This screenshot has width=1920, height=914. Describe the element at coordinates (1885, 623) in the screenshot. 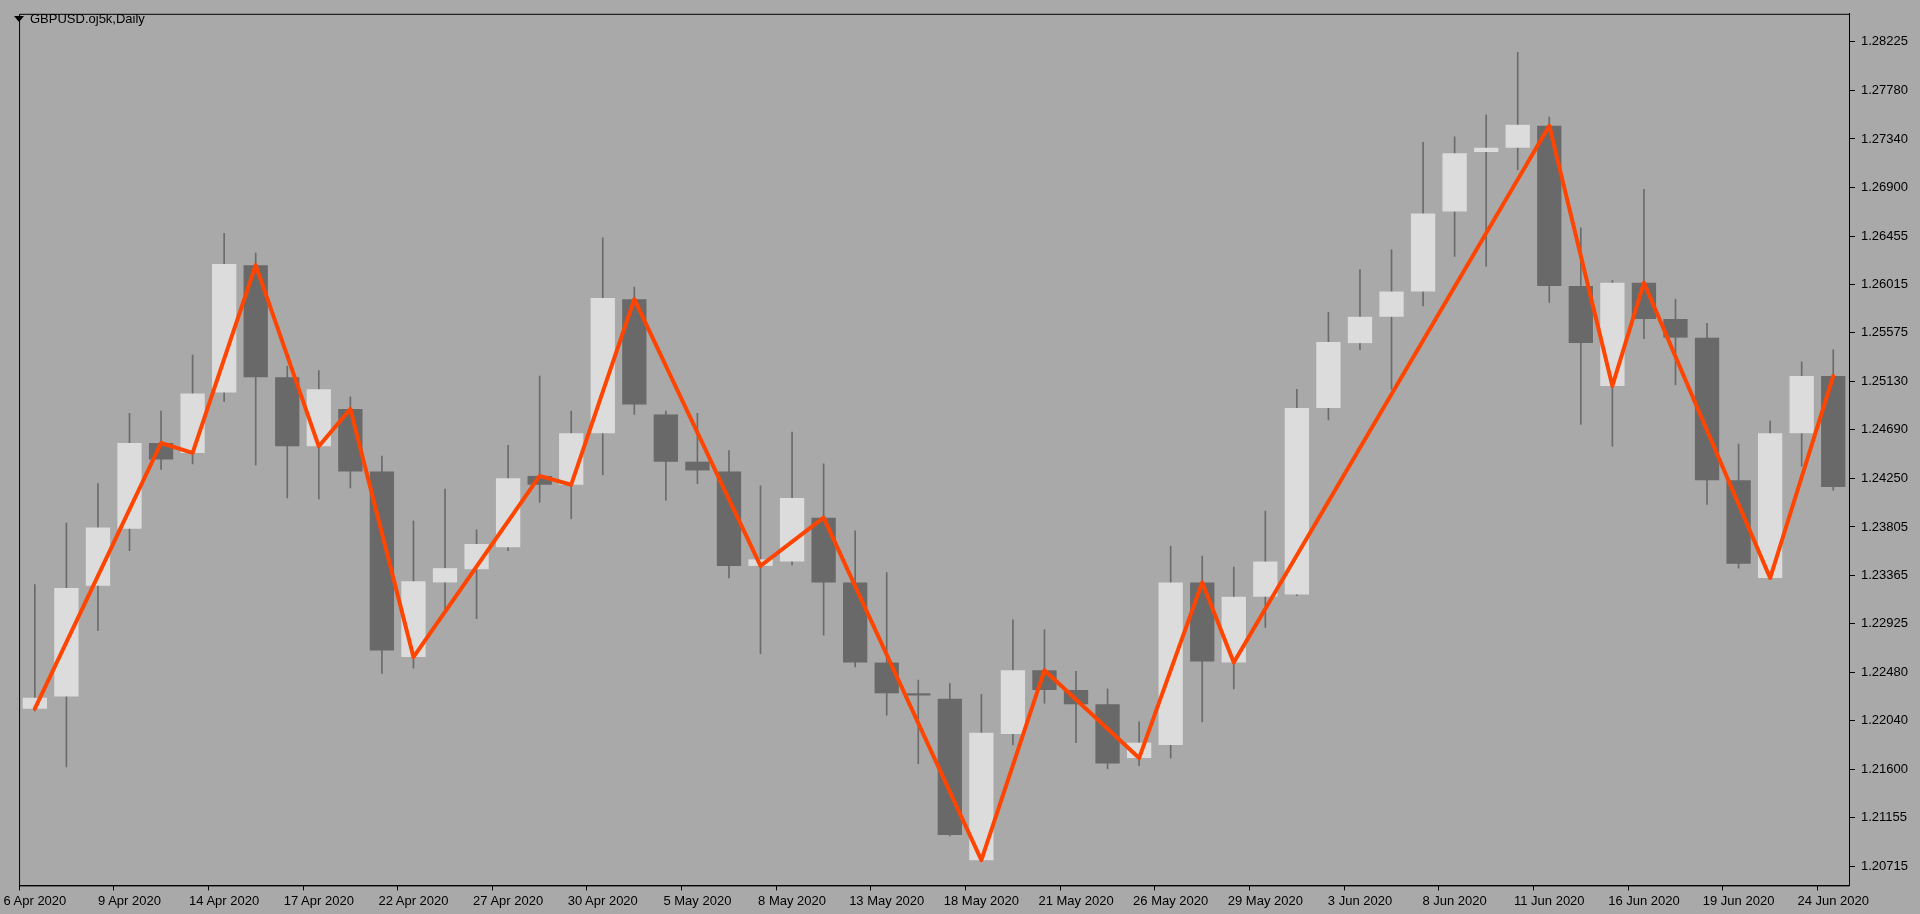

I see `y-tick-label: 1.22925` at that location.